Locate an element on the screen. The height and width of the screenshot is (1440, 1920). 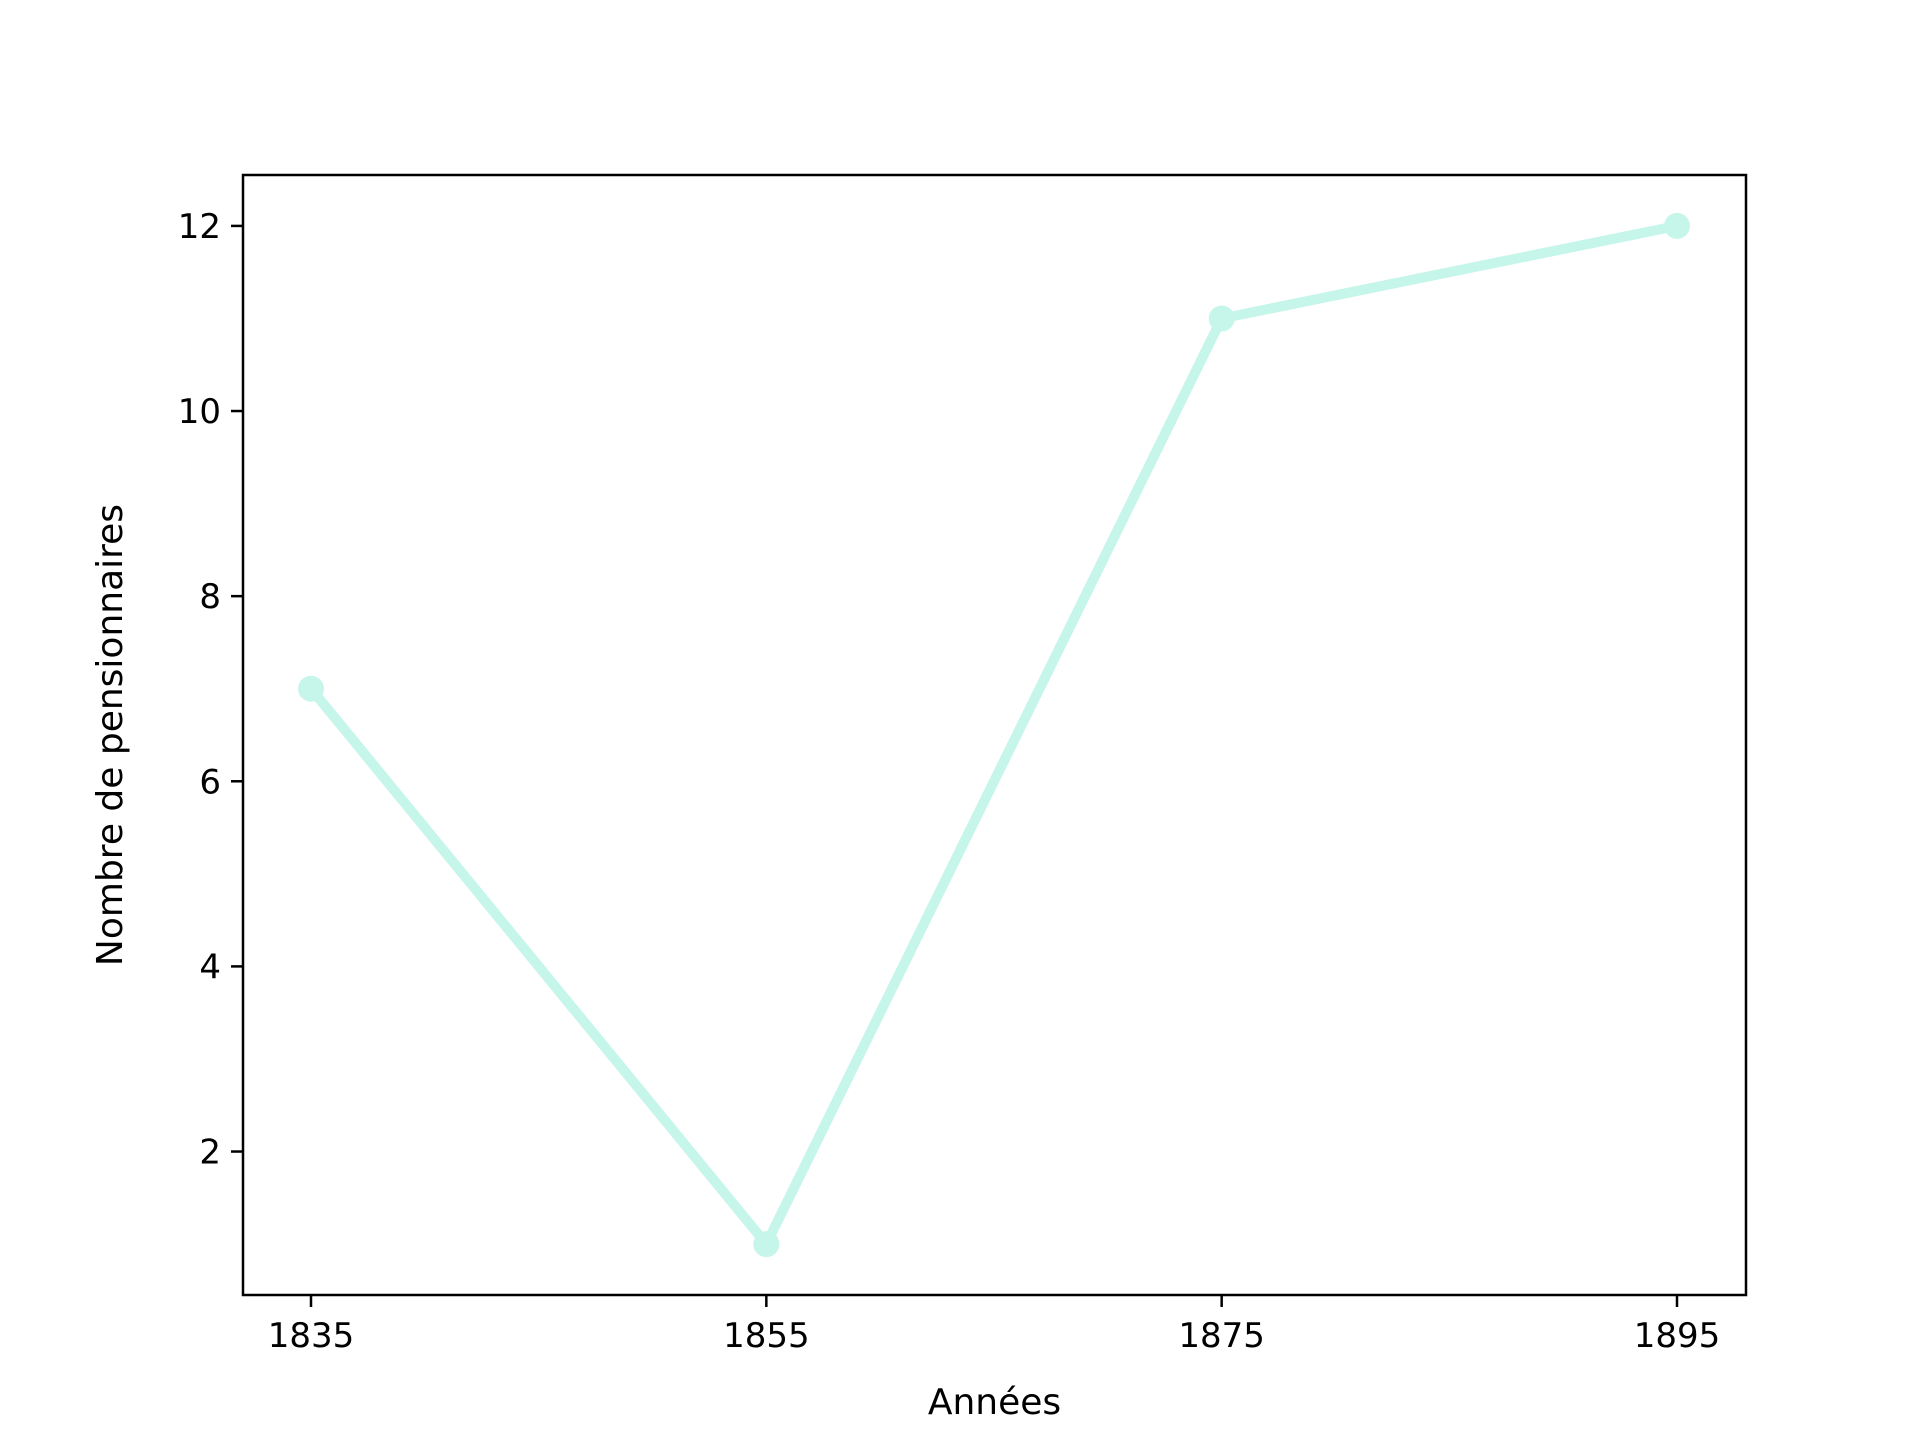
y-tick-label: 4 is located at coordinates (210, 967).